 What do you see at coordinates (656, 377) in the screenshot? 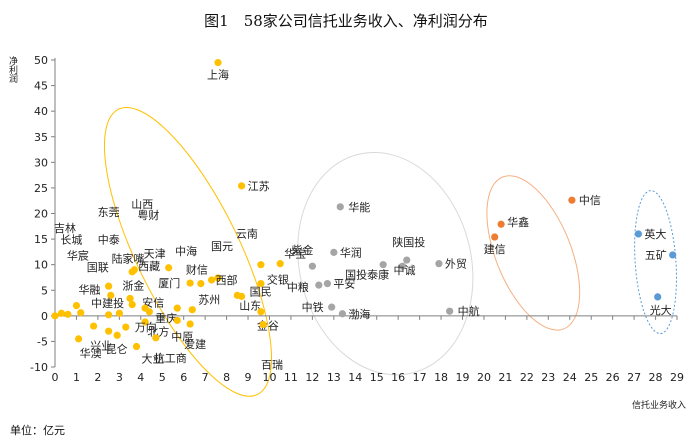
I see `x-tick-label: 28` at bounding box center [656, 377].